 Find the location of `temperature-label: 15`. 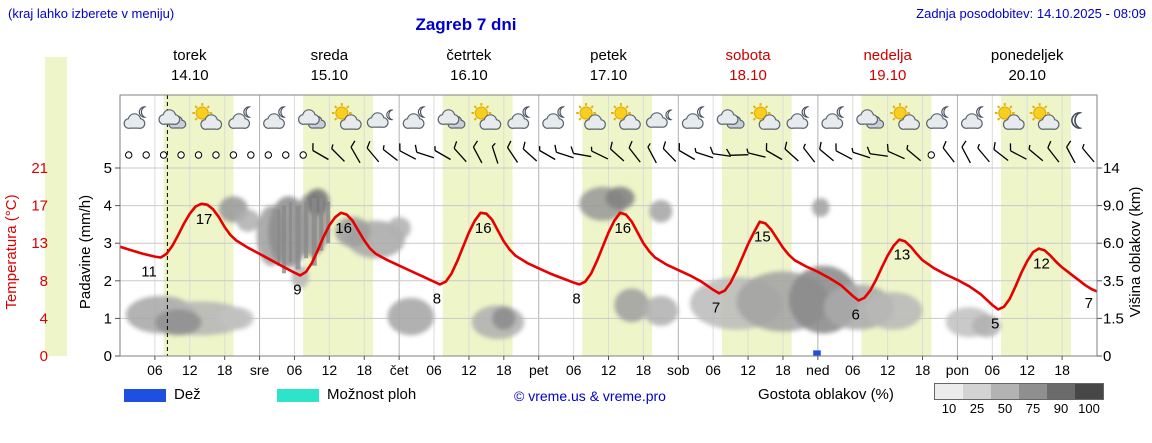

temperature-label: 15 is located at coordinates (762, 237).